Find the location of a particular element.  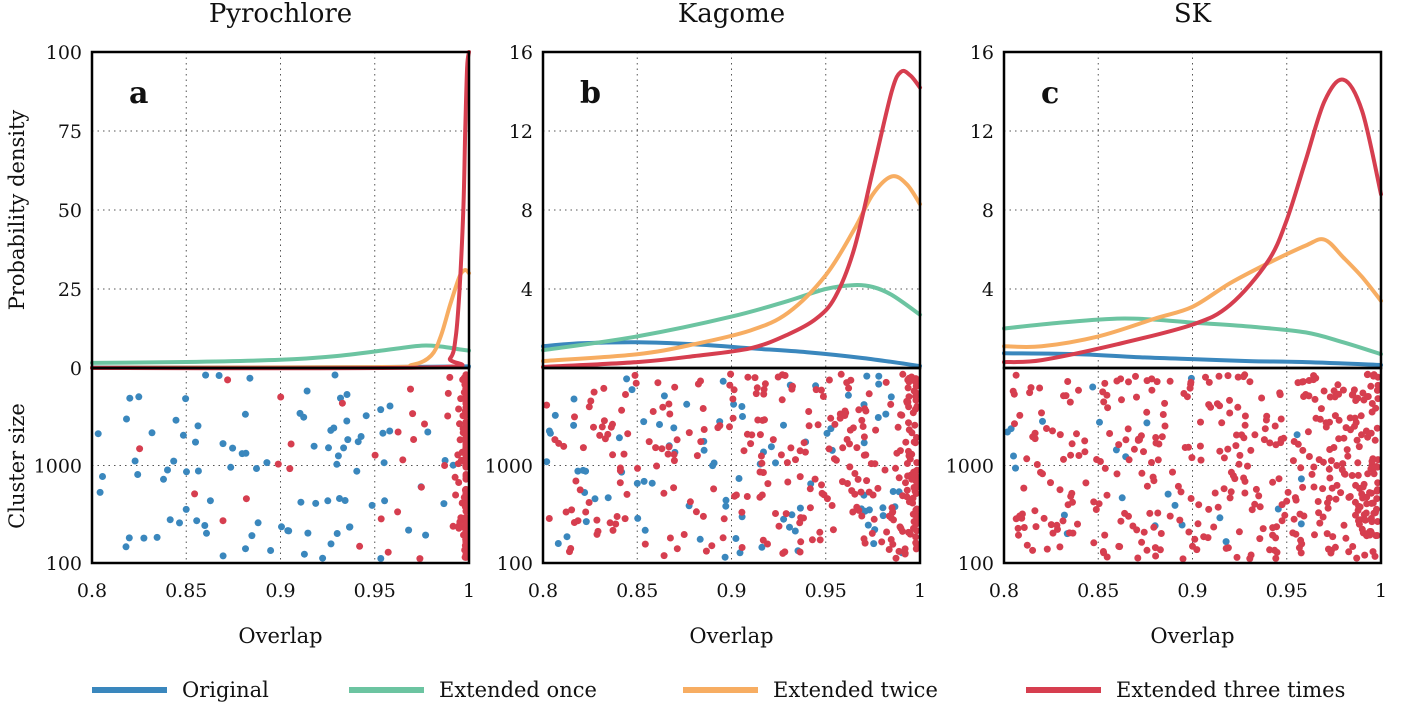

series-line-extended-twice is located at coordinates (280, 318).